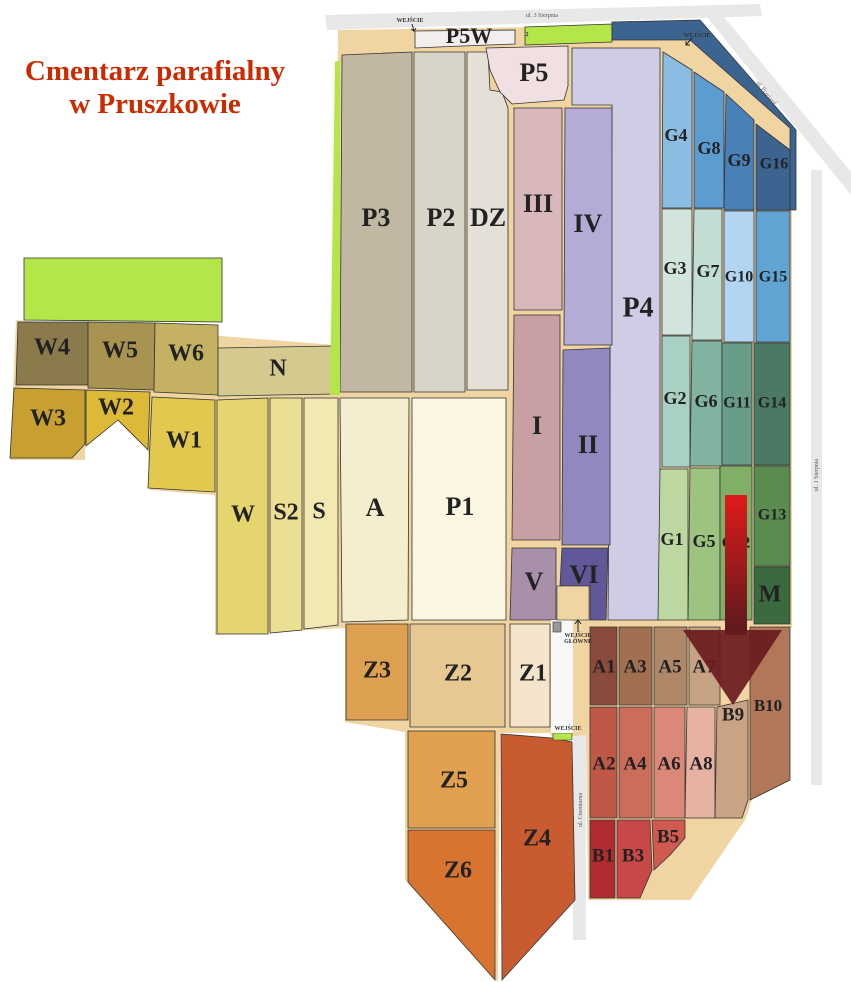 Image resolution: width=851 pixels, height=982 pixels. What do you see at coordinates (52, 353) in the screenshot?
I see `section-w4: W4` at bounding box center [52, 353].